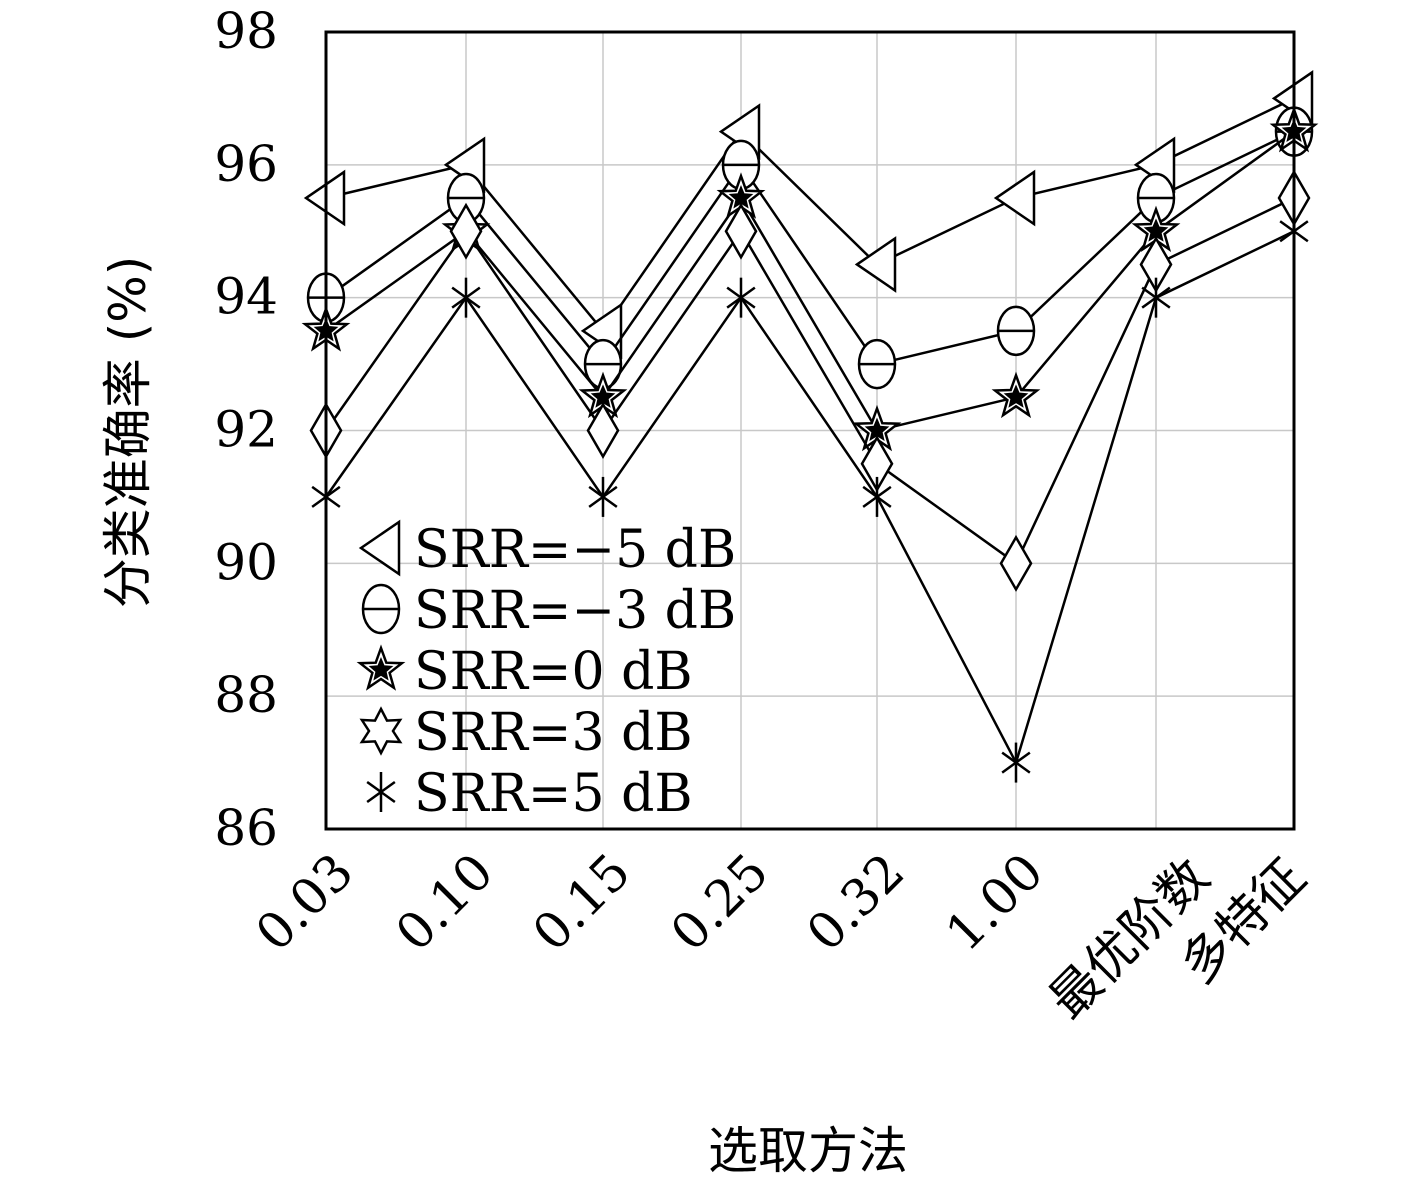 The height and width of the screenshot is (1183, 1417). I want to click on y-tick-label: 92, so click(246, 430).